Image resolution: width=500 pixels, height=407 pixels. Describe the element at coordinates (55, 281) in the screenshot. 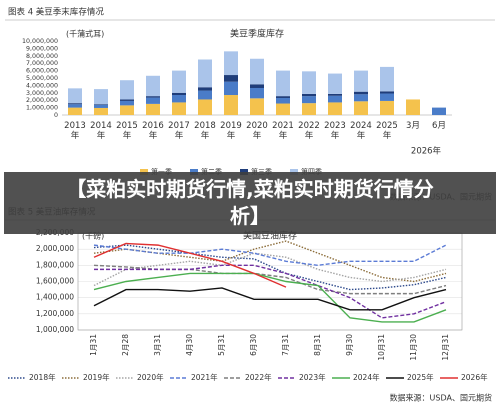

I see `y-tick-label: 1,600,000` at that location.